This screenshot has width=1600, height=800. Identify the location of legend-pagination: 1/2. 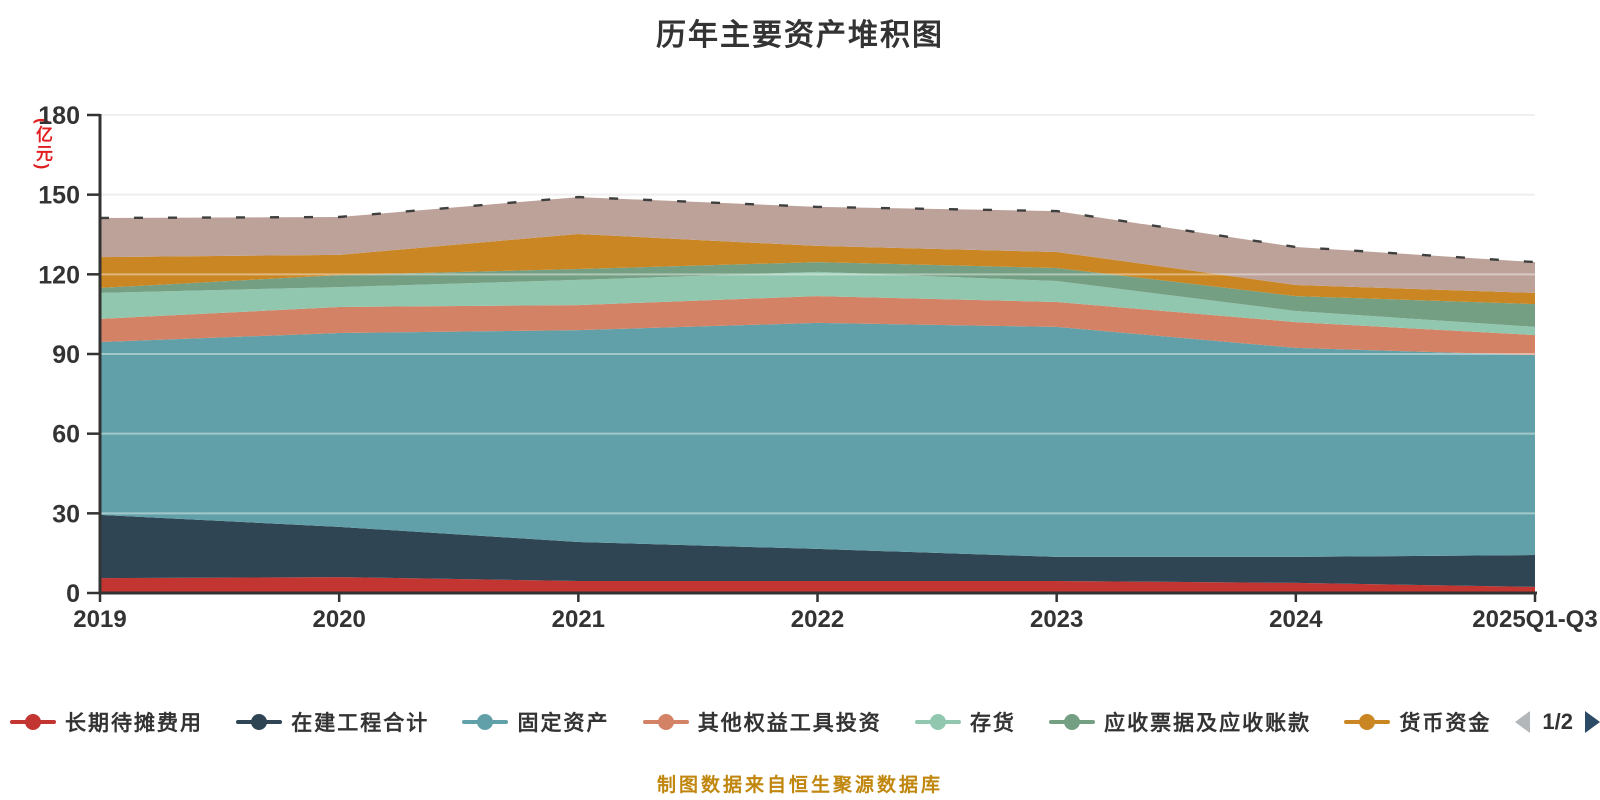
(1557, 722).